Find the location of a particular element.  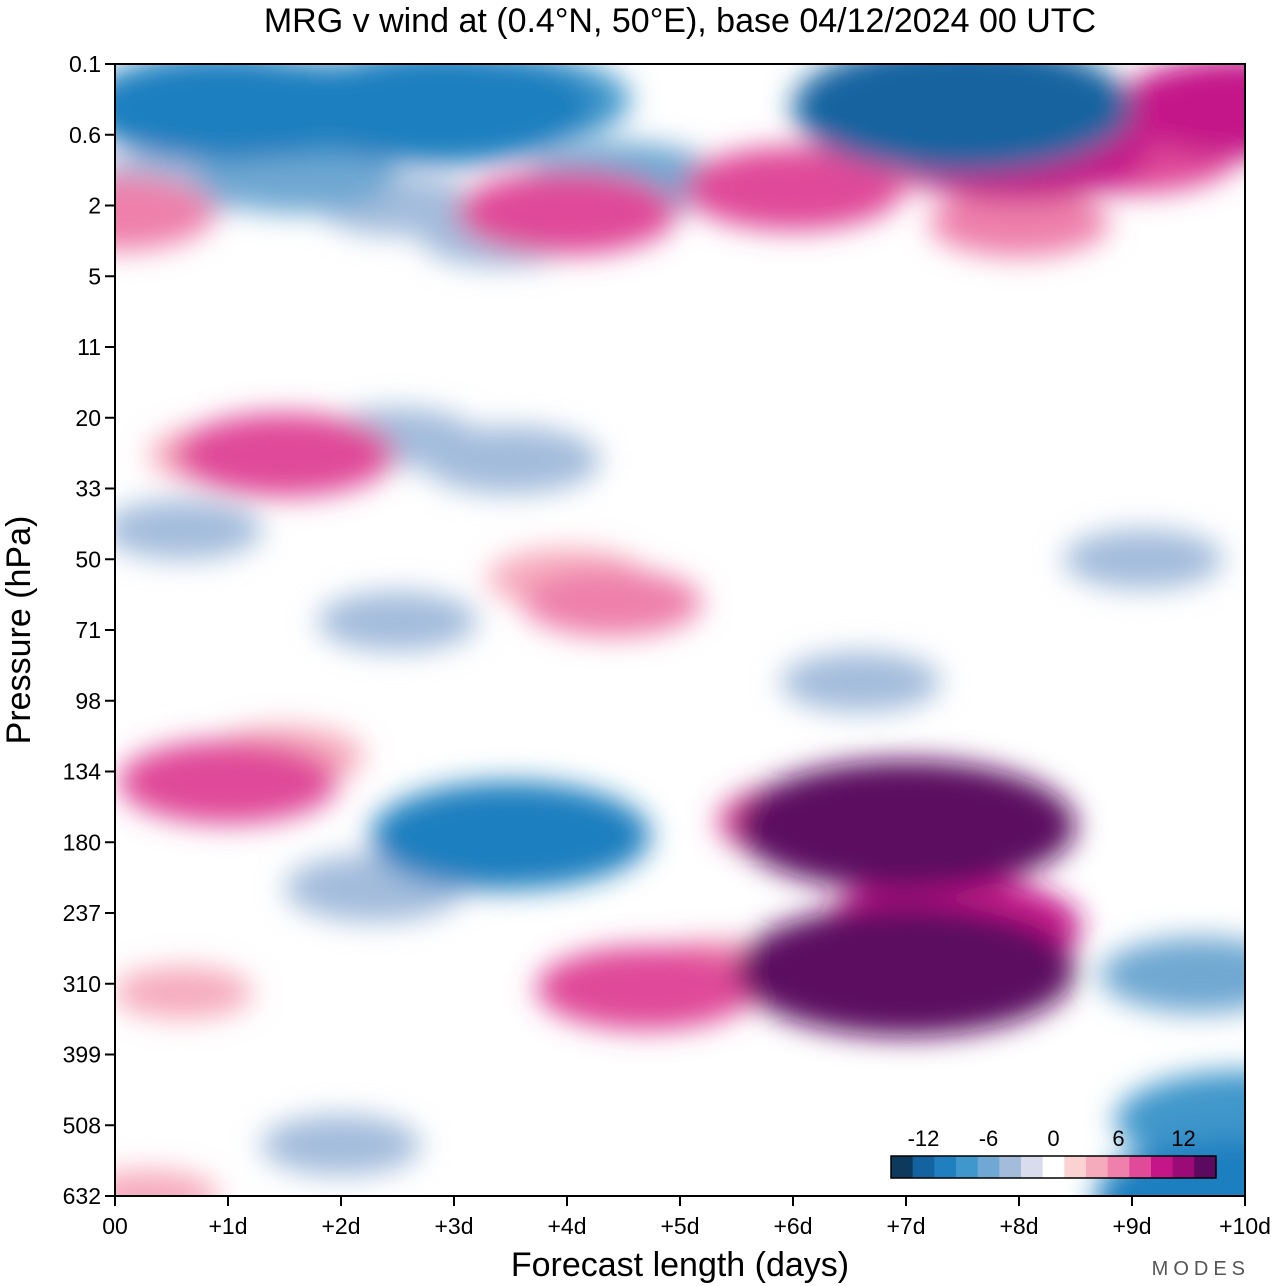

y-tick-label: 50 is located at coordinates (88, 559).